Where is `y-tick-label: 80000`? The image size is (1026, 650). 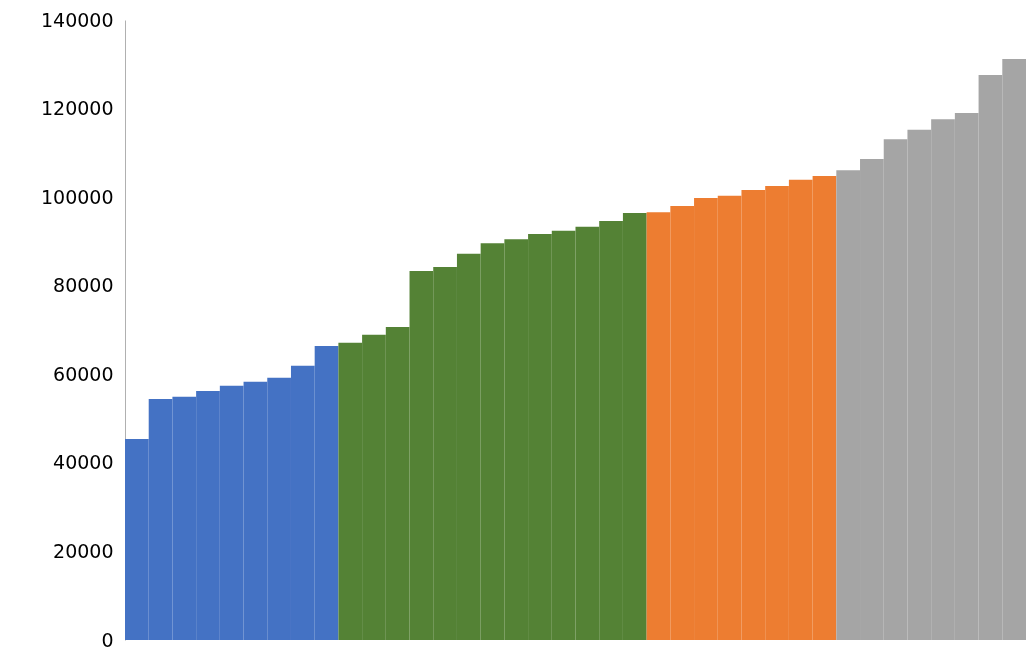
y-tick-label: 80000 is located at coordinates (83, 285).